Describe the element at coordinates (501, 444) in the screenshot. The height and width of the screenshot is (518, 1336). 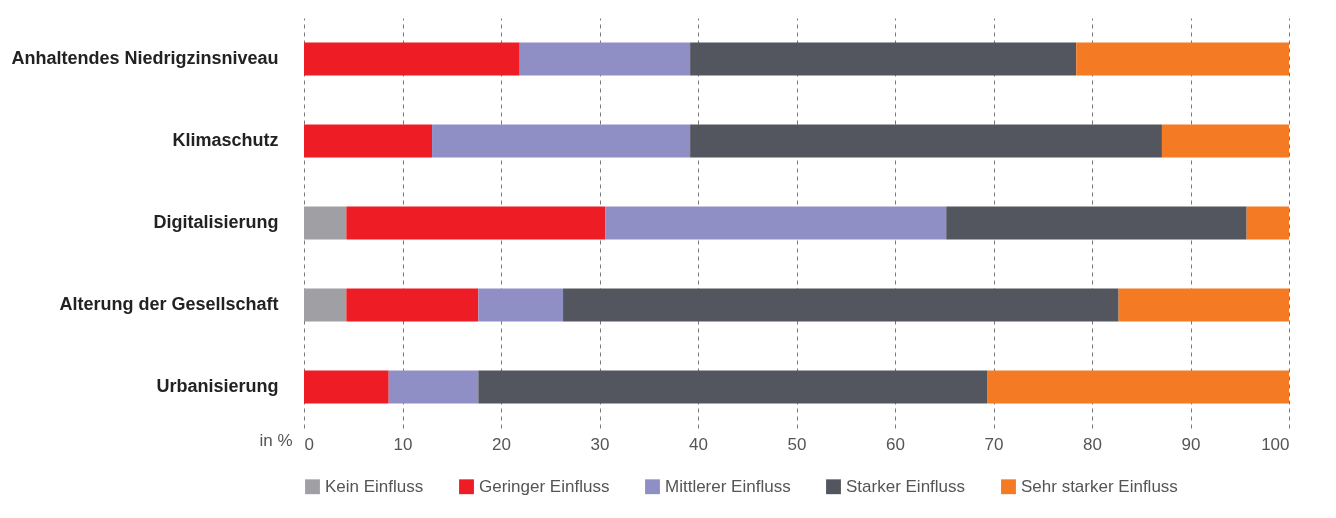
I see `x-tick-label: 20` at that location.